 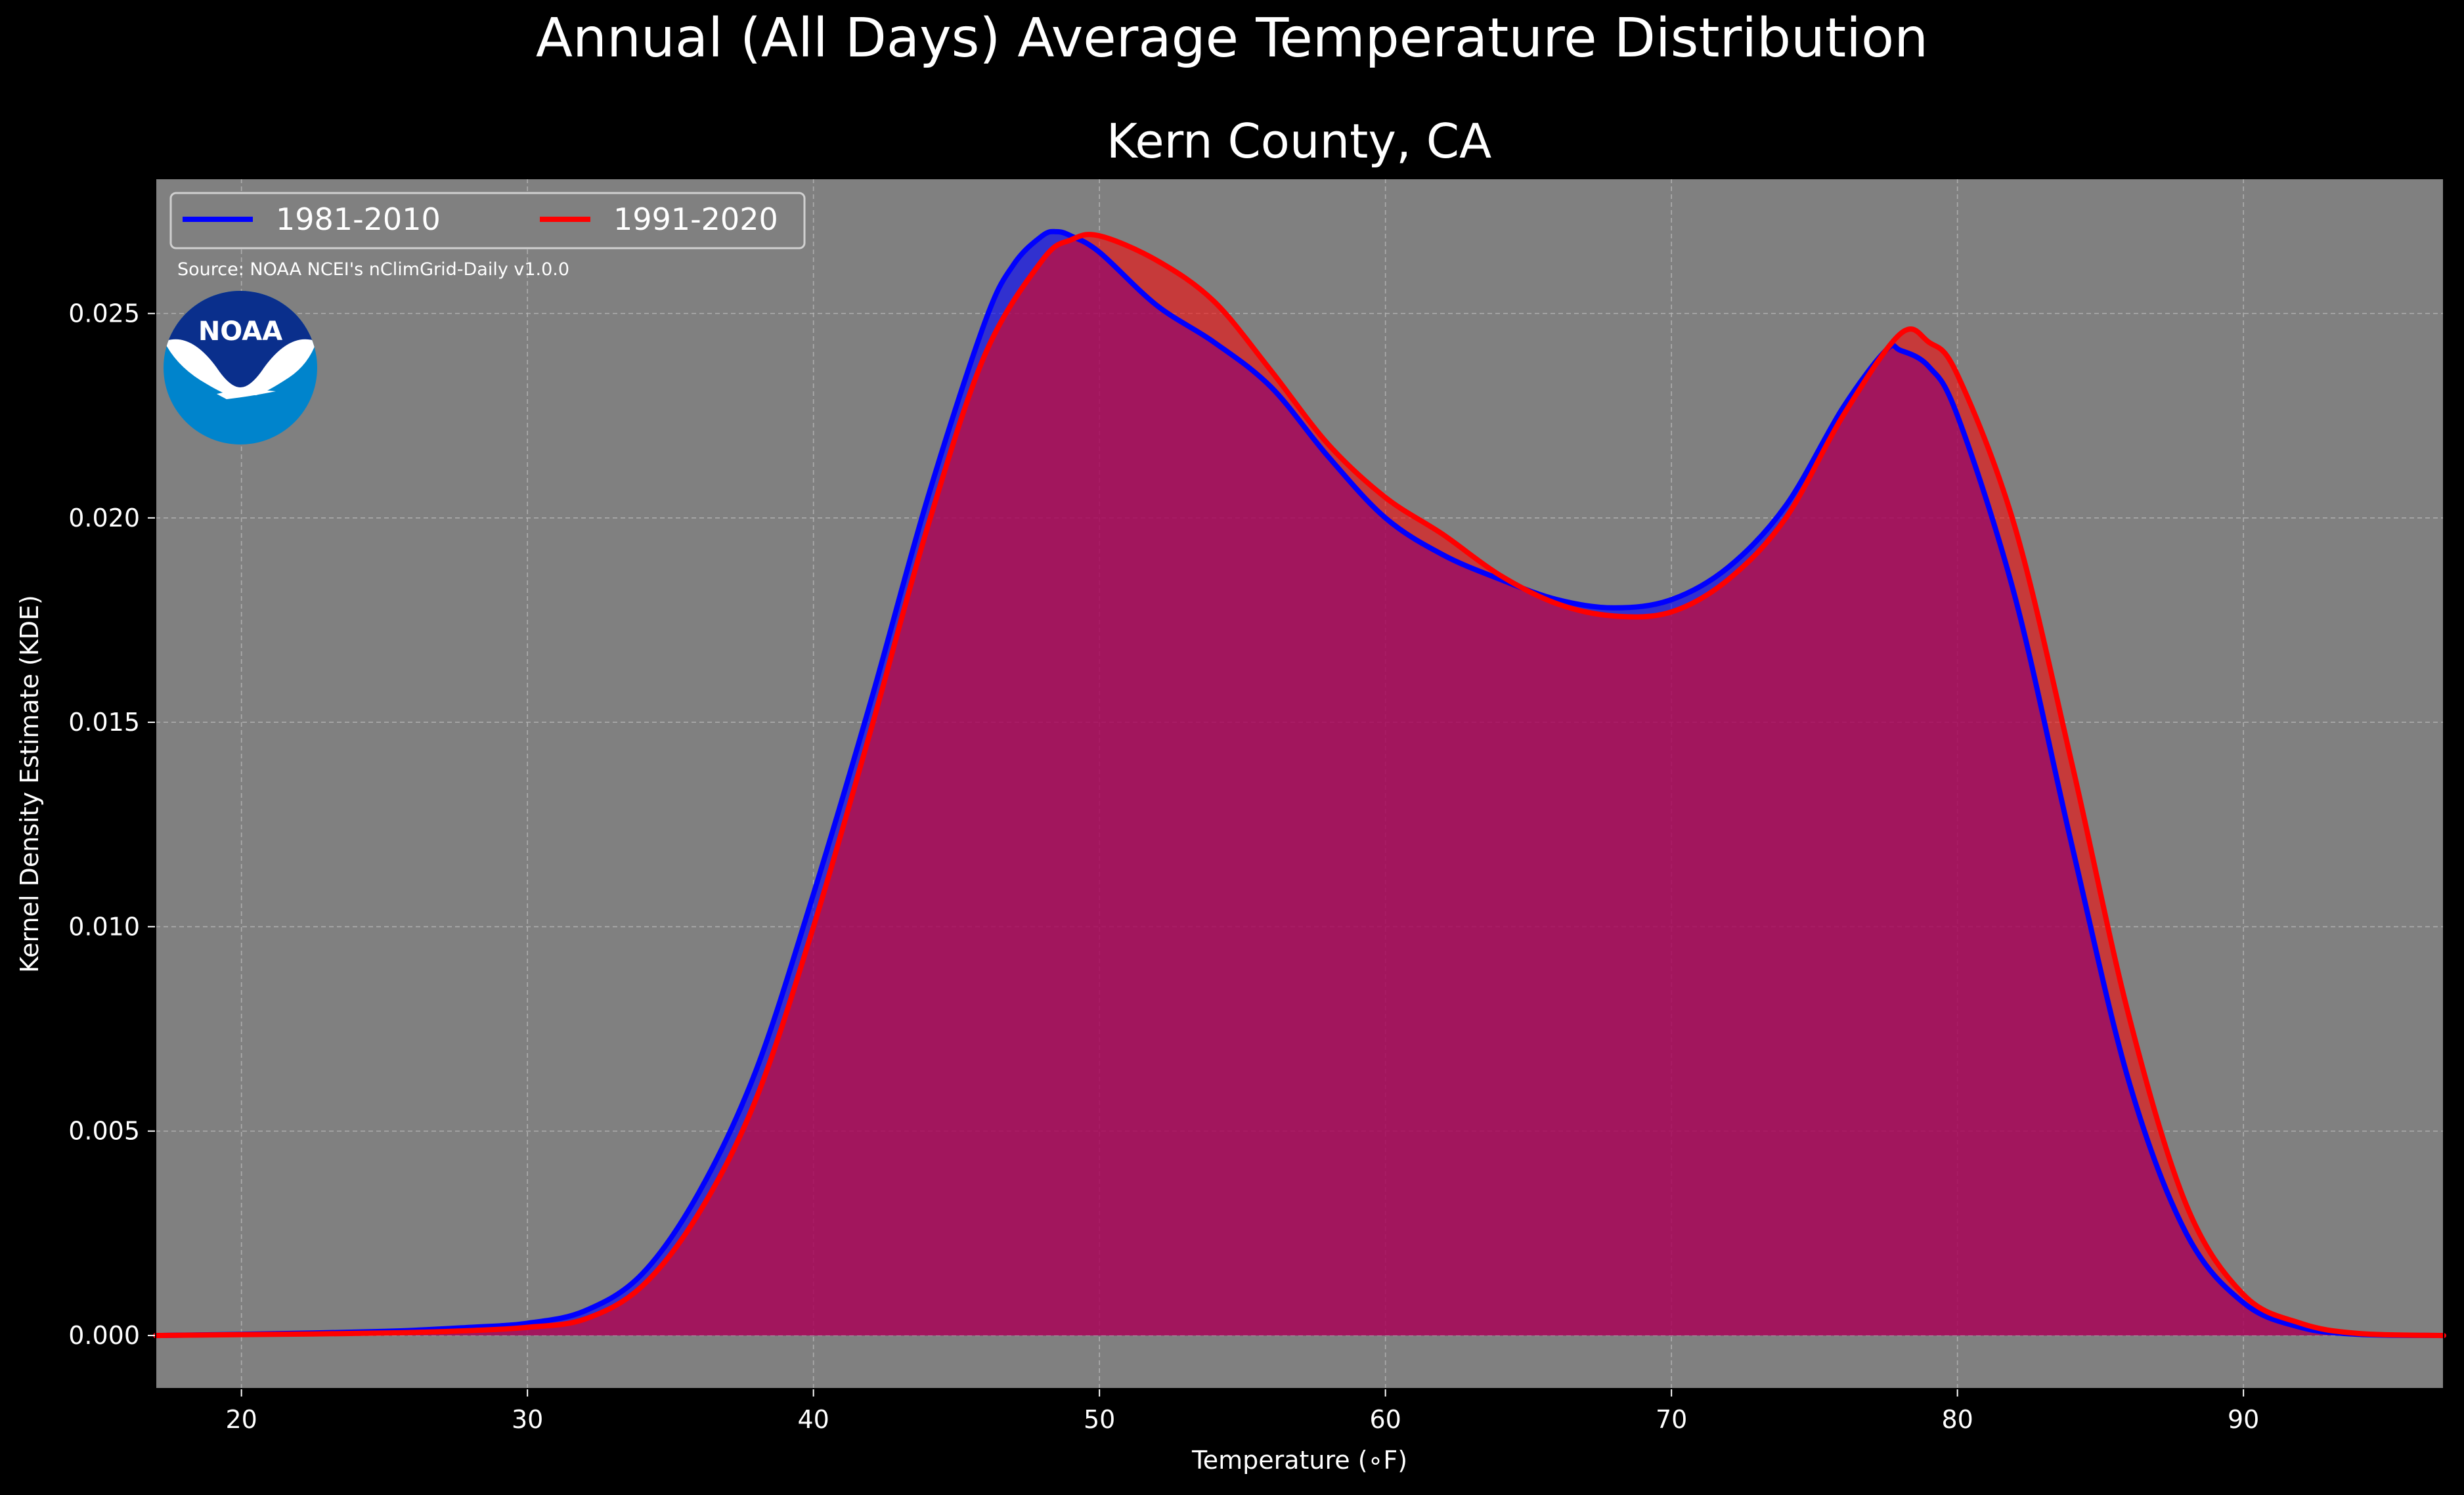 I want to click on legend-frame, so click(x=488, y=220).